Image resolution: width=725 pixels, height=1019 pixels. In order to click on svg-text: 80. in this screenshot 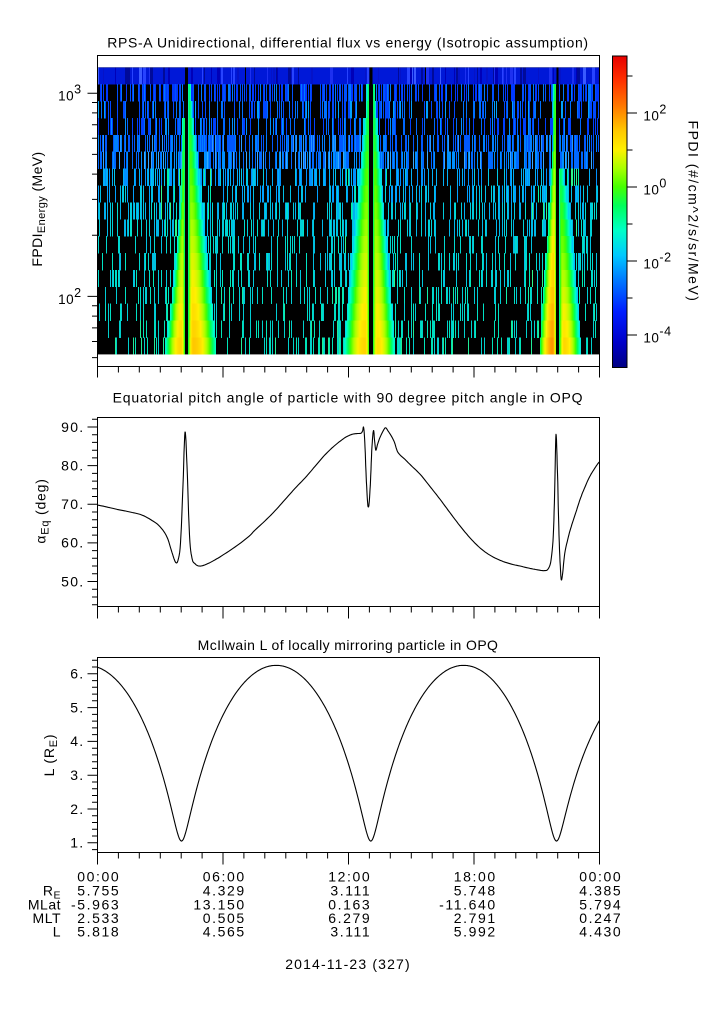, I will do `click(72, 465)`.